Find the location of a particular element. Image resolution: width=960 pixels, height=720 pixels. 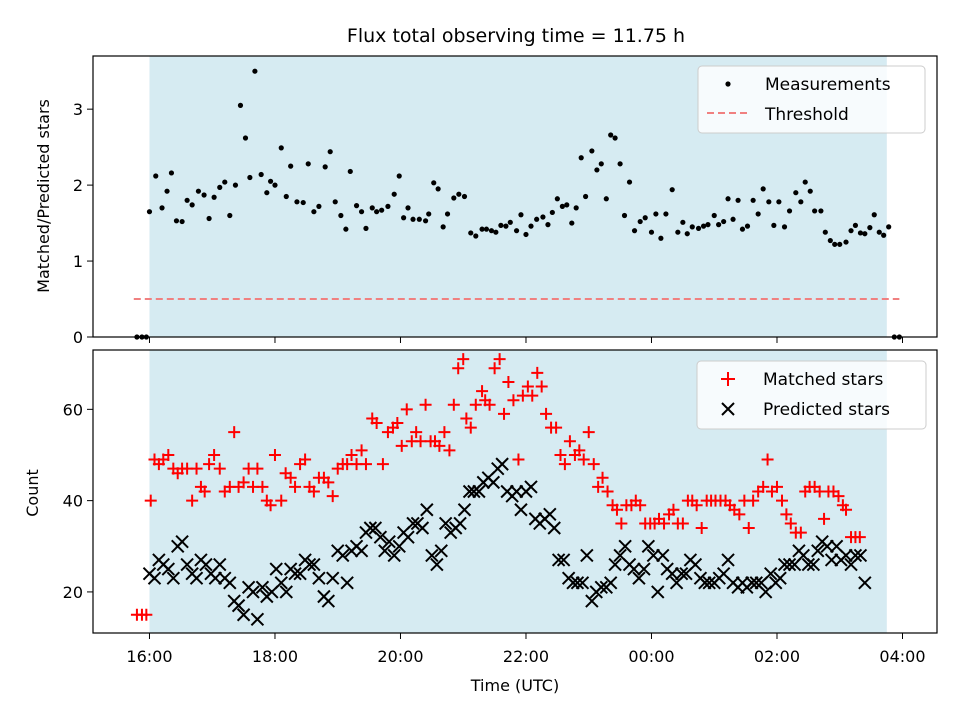

legend-measurements: Measurements is located at coordinates (828, 85).